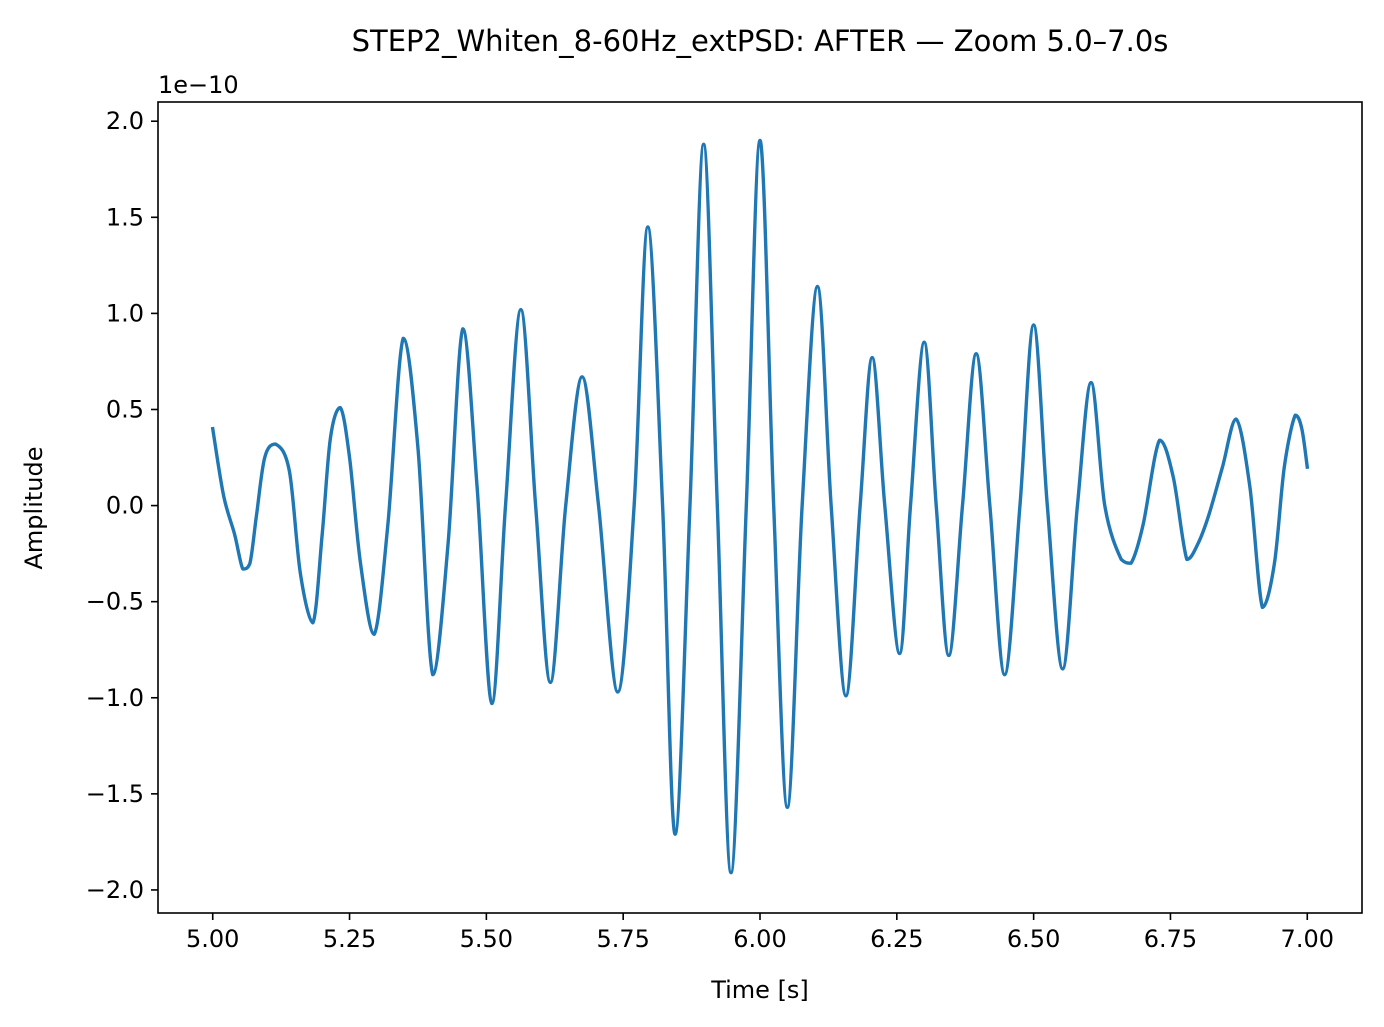 The width and height of the screenshot is (1384, 1027). I want to click on x-axis-label: Time [s], so click(759, 990).